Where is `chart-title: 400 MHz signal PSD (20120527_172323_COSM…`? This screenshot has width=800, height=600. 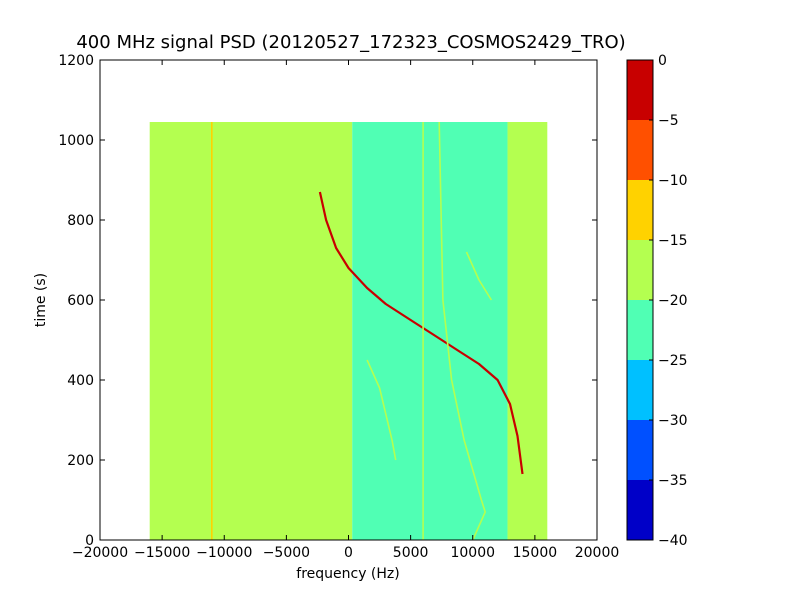
chart-title: 400 MHz signal PSD (20120527_172323_COSM… is located at coordinates (350, 42).